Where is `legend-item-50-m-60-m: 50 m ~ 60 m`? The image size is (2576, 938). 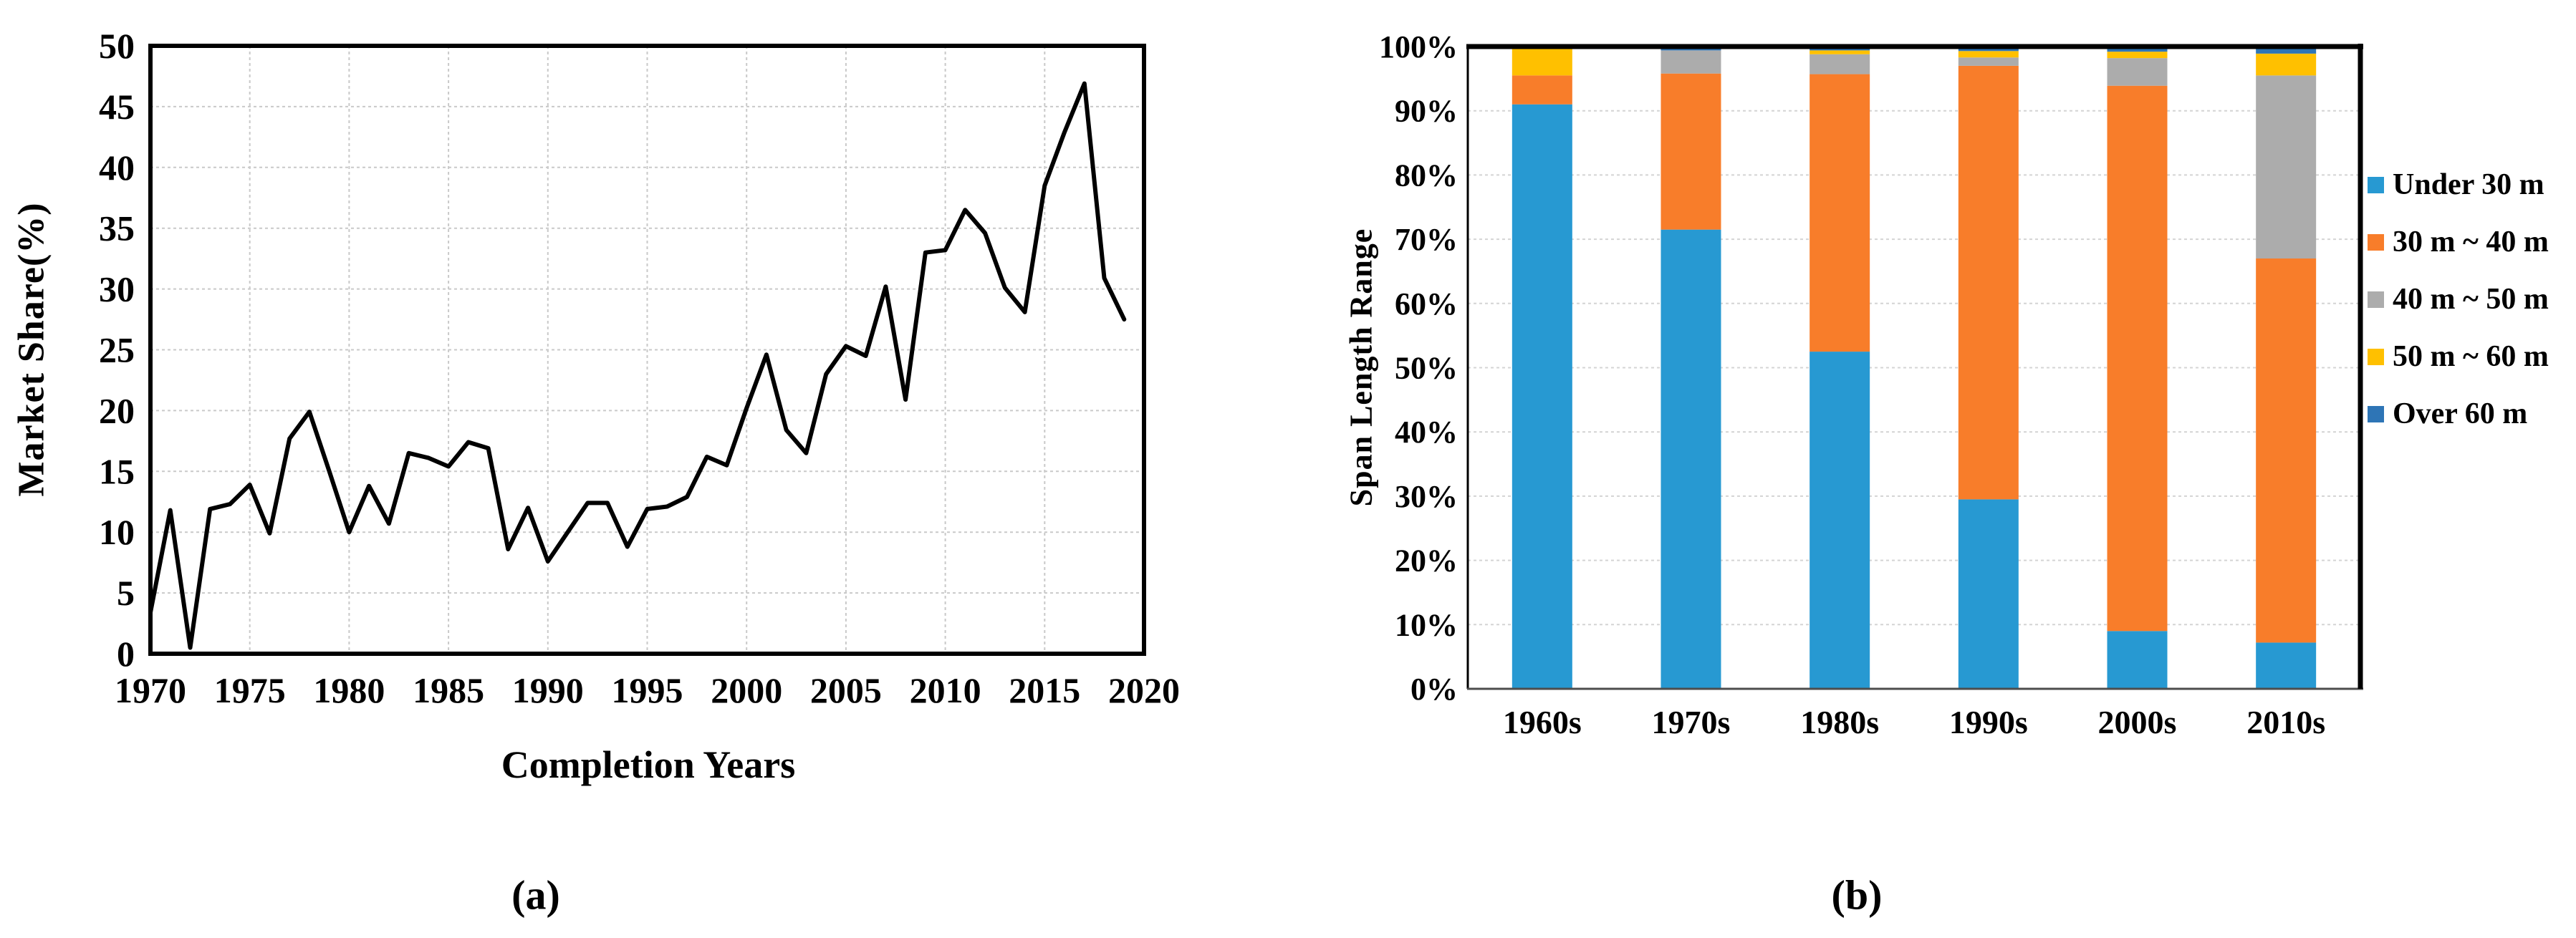
legend-item-50-m-60-m: 50 m ~ 60 m is located at coordinates (2458, 356).